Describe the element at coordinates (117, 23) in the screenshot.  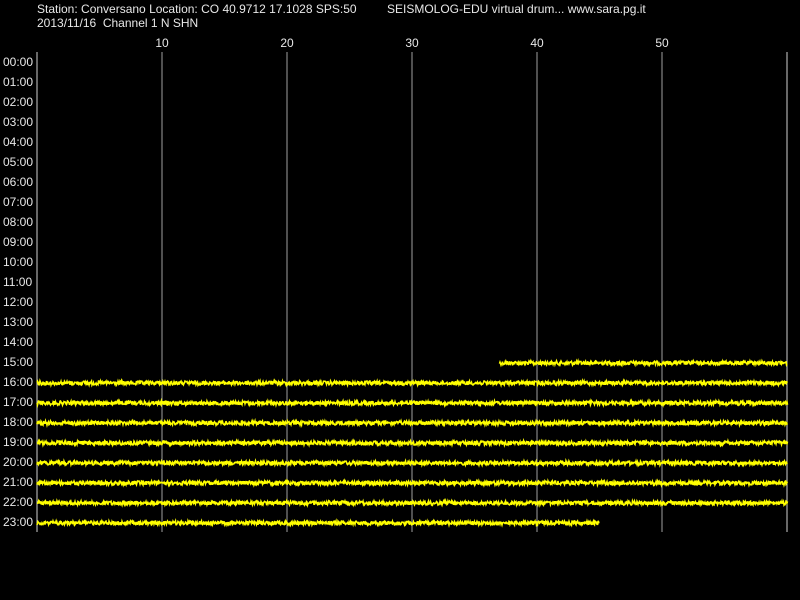
I see `chart-subtitle: 2013/11/16 Channel 1 N SHN` at that location.